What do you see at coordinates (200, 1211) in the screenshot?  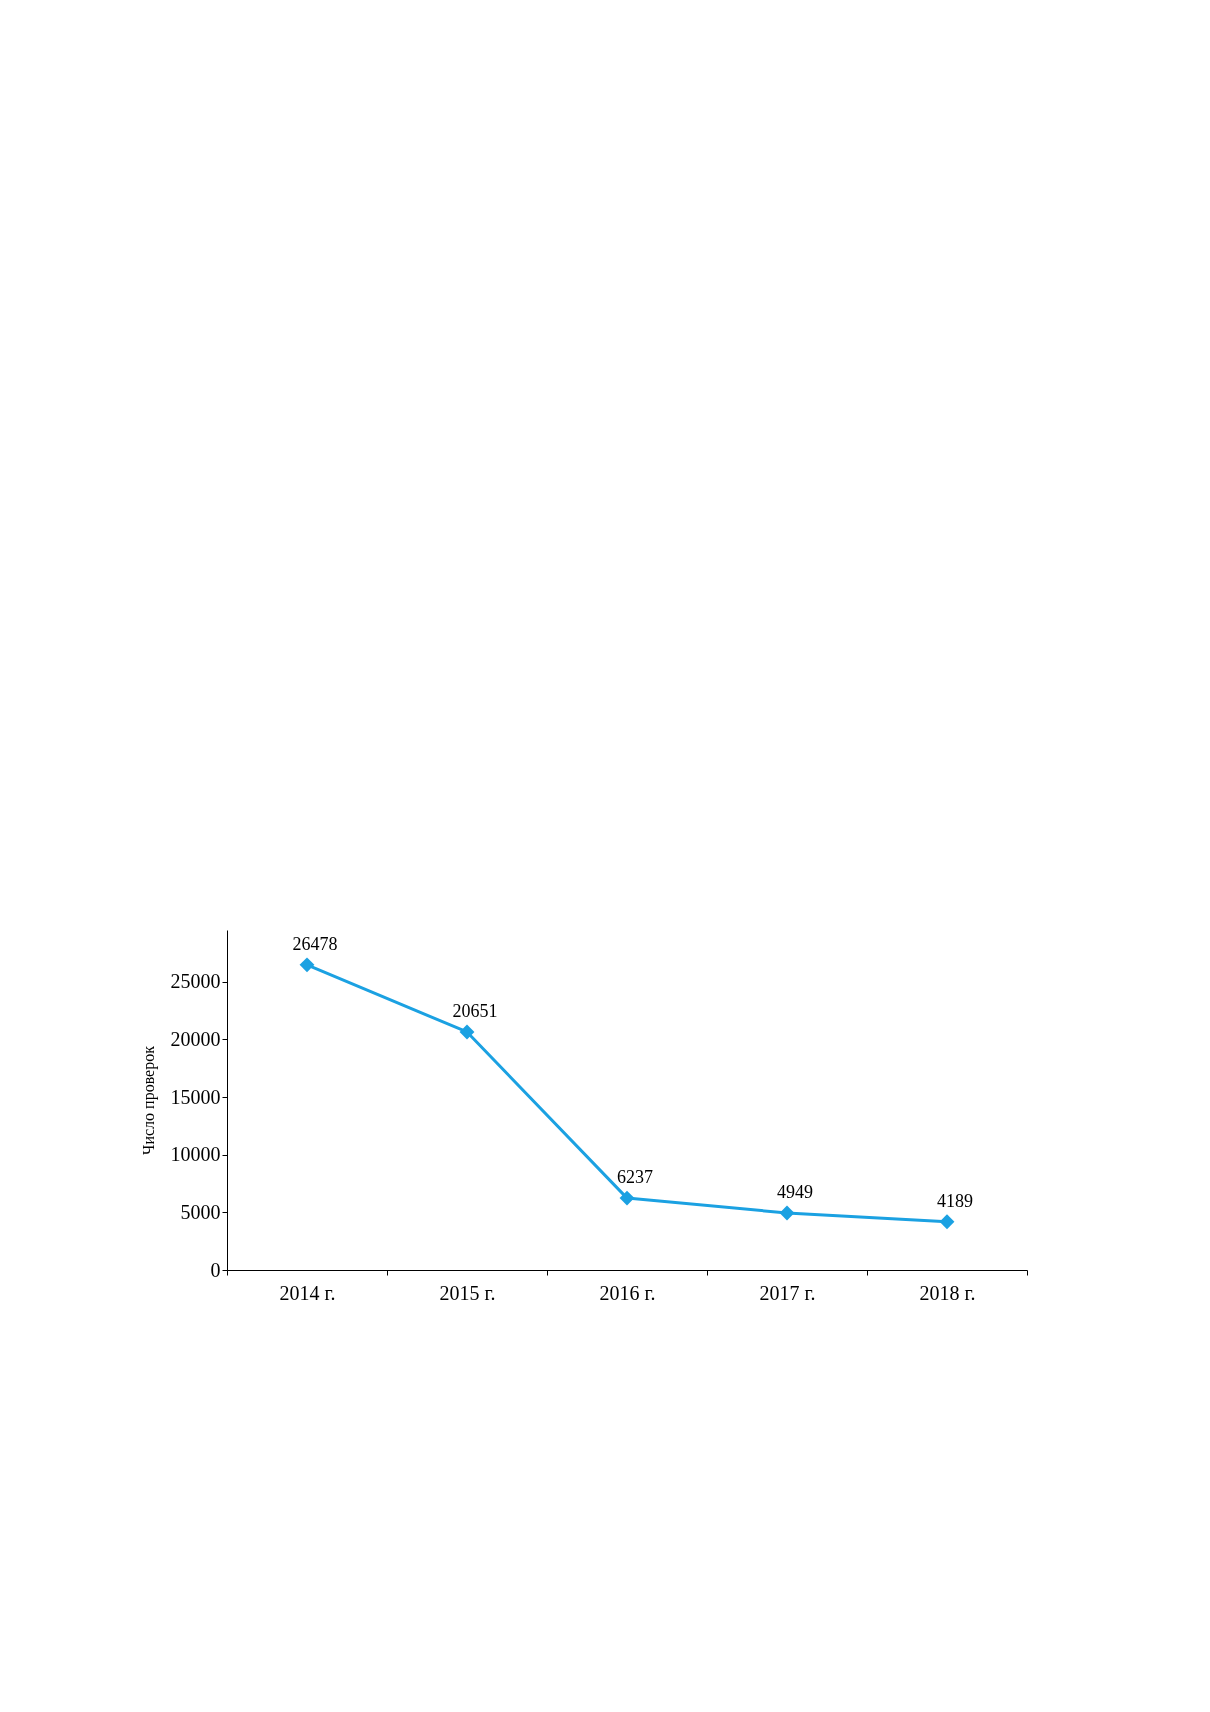 I see `y-tick-label: 5000` at bounding box center [200, 1211].